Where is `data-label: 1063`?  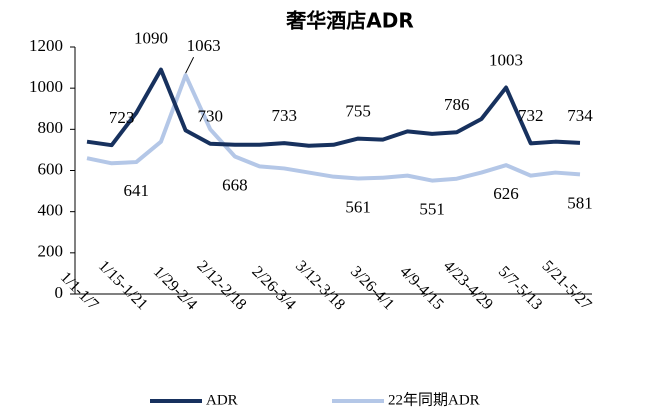
data-label: 1063 is located at coordinates (204, 45).